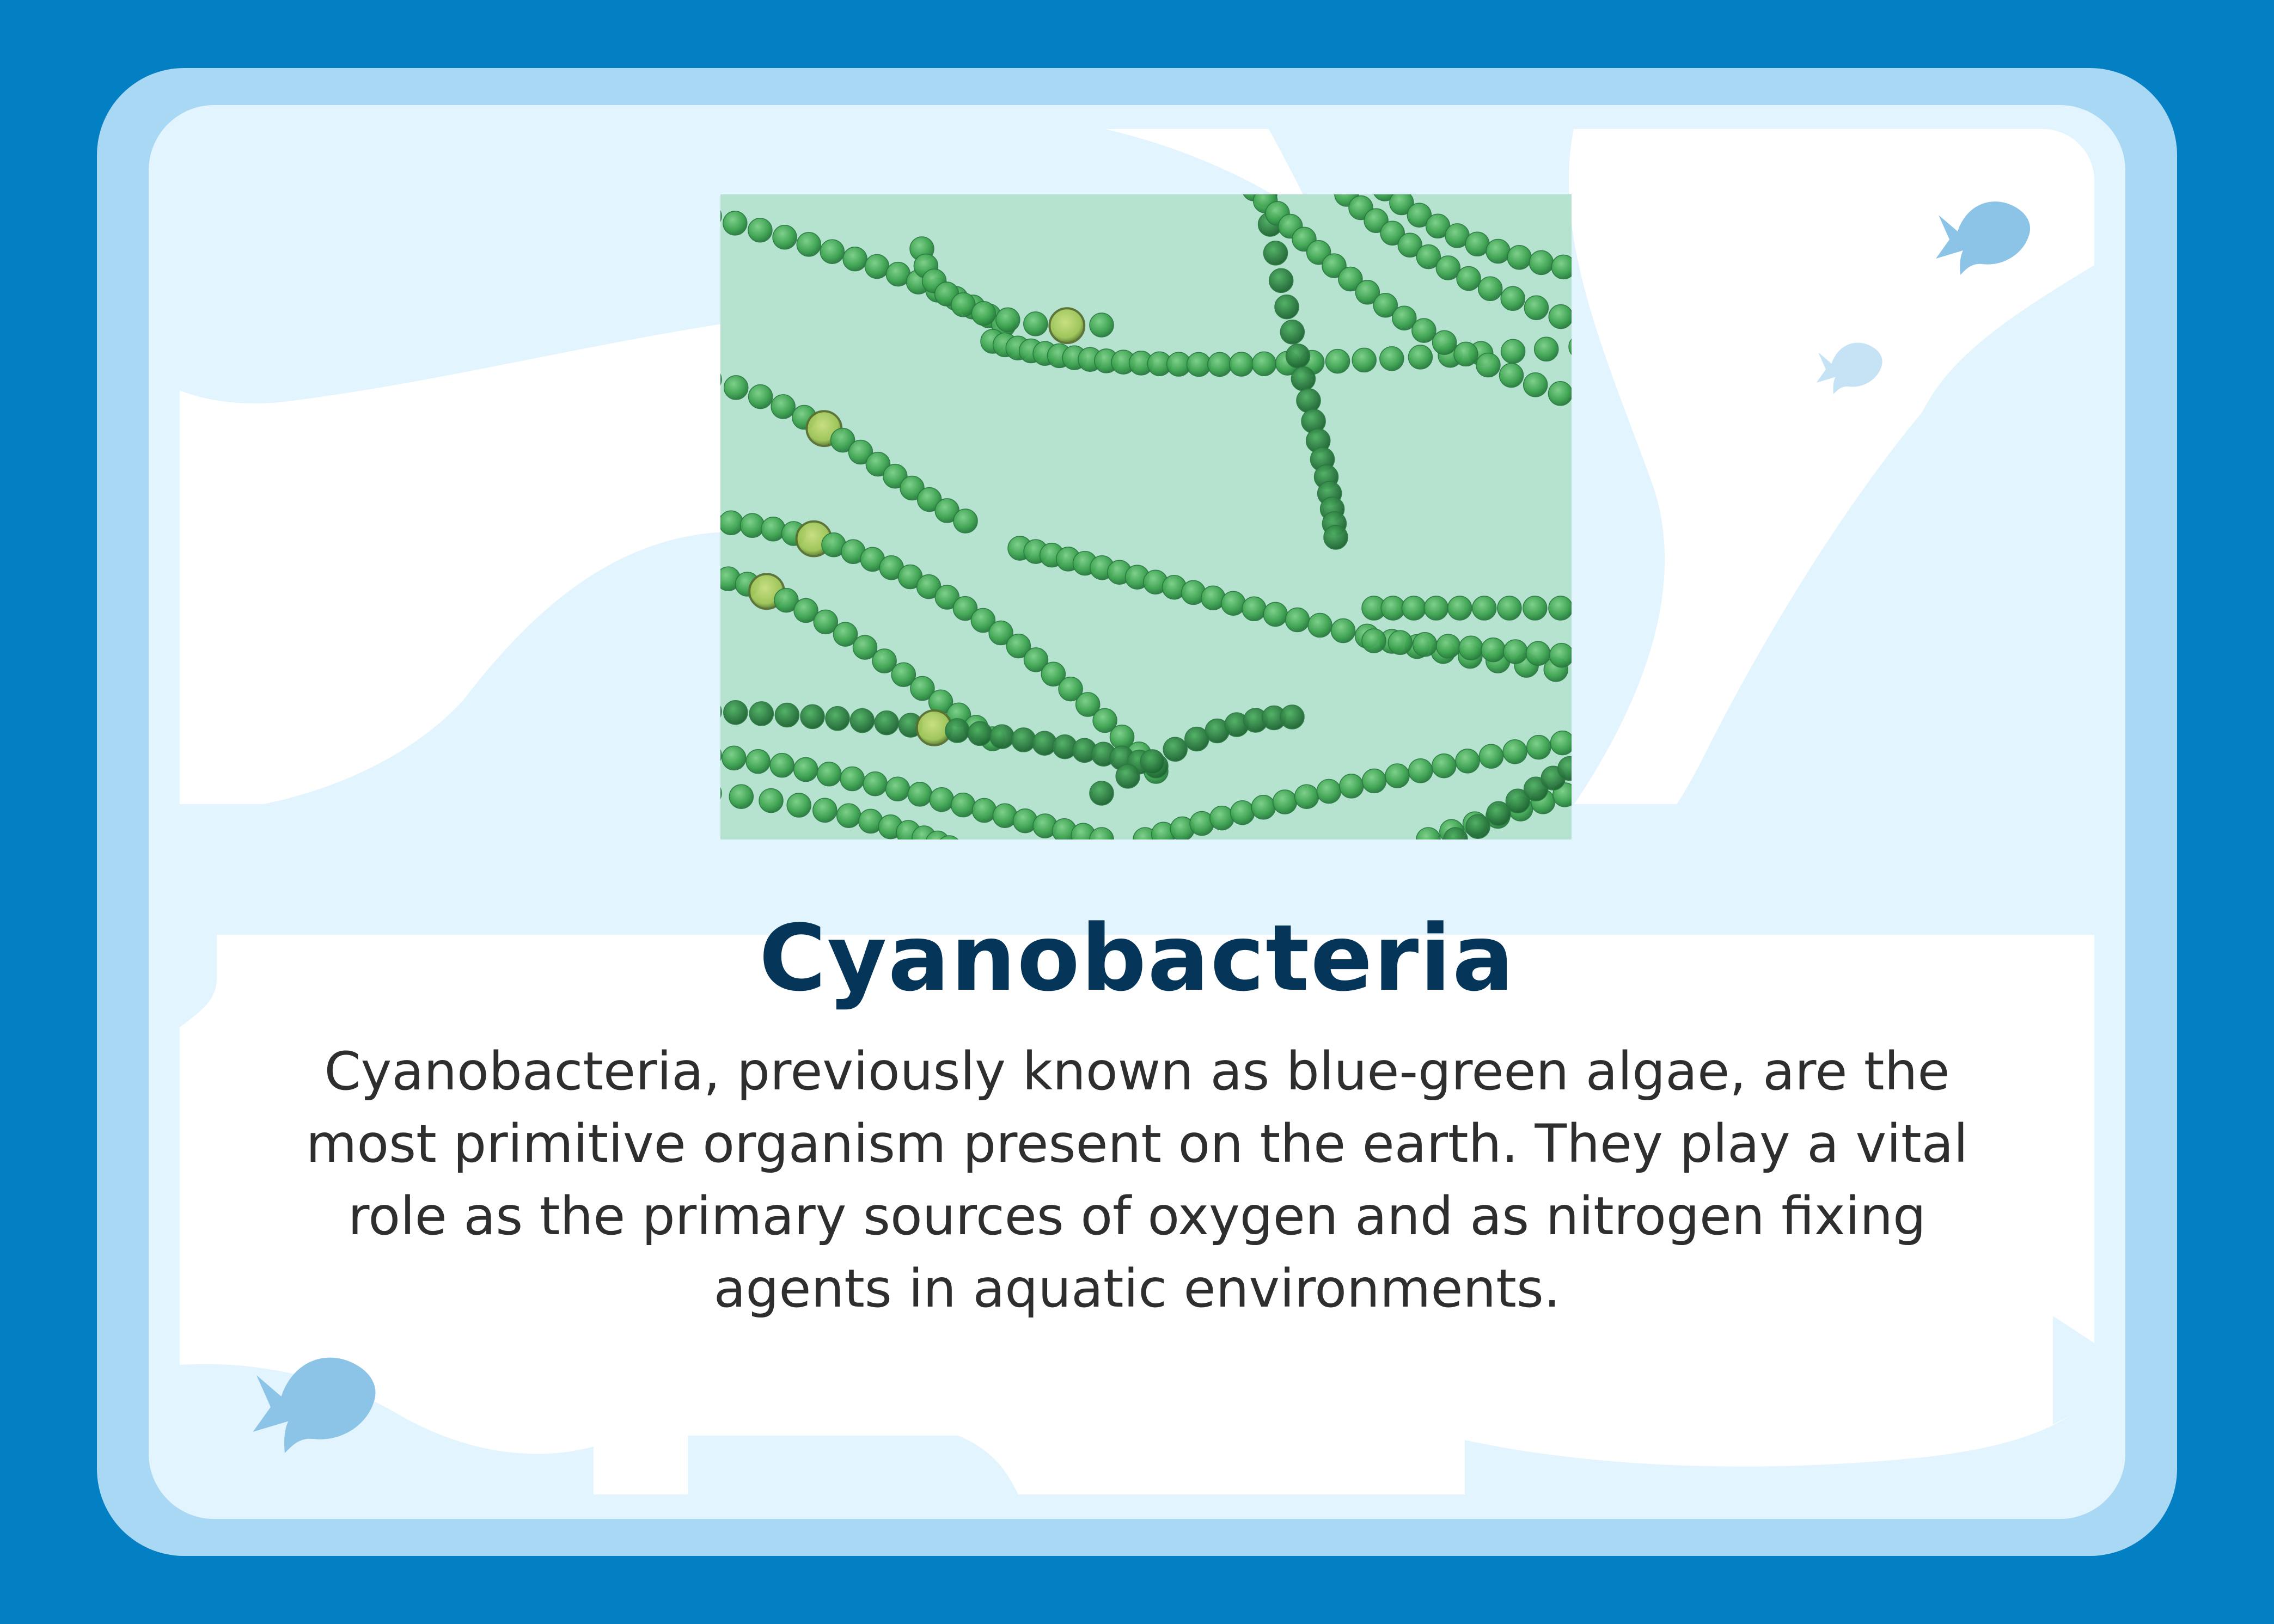 This screenshot has width=2274, height=1624. What do you see at coordinates (1137, 958) in the screenshot?
I see `page-title: Cyanobacteria` at bounding box center [1137, 958].